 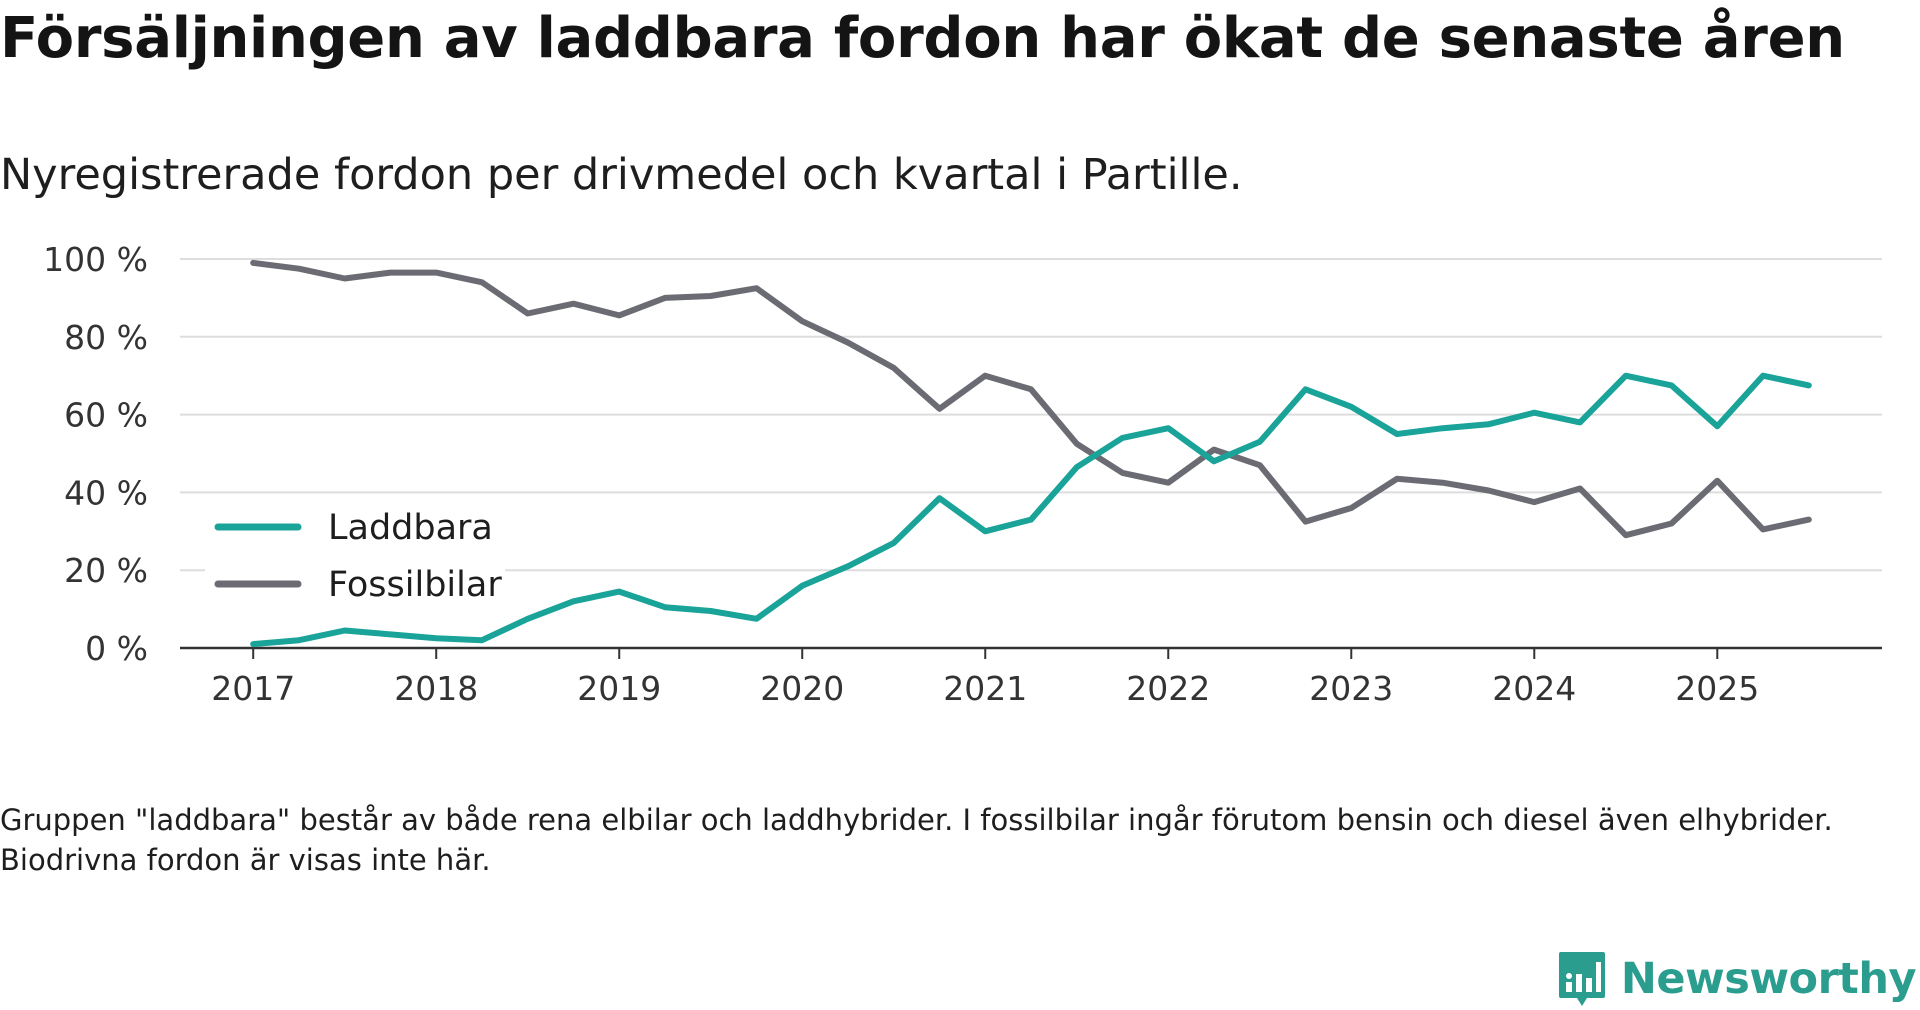 I want to click on x-tick-label: 2020, so click(x=802, y=688).